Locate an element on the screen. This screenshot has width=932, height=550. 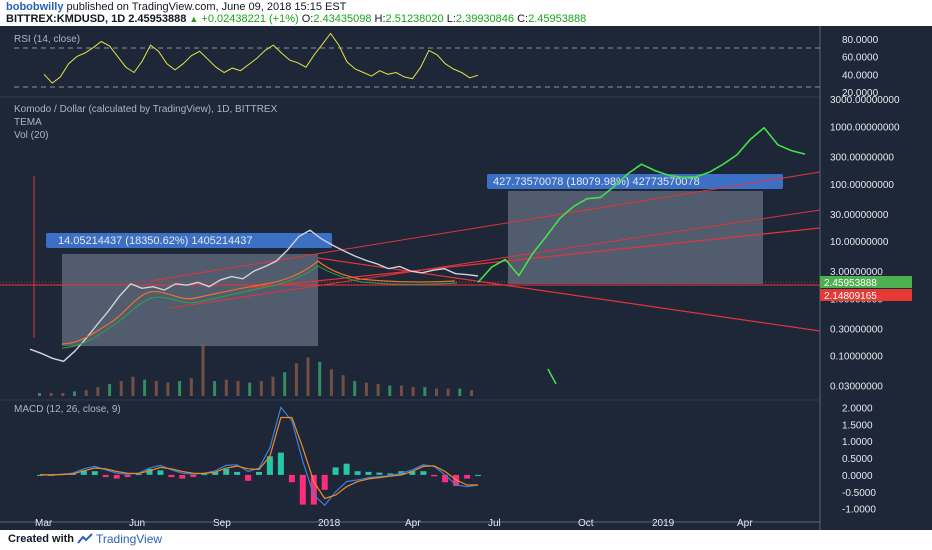
measure-label-2: 427.73570078 (18079.98%) 42773570078 is located at coordinates (596, 182).